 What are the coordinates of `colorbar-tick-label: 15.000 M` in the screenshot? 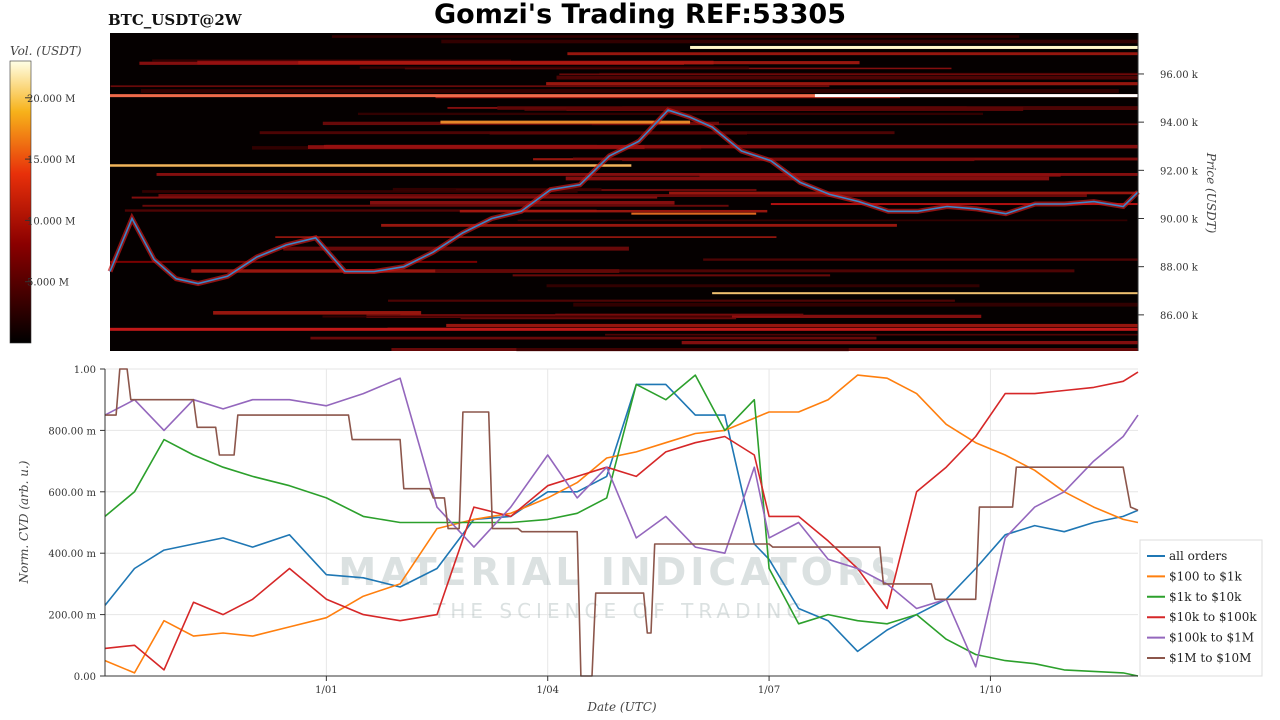 It's located at (51, 160).